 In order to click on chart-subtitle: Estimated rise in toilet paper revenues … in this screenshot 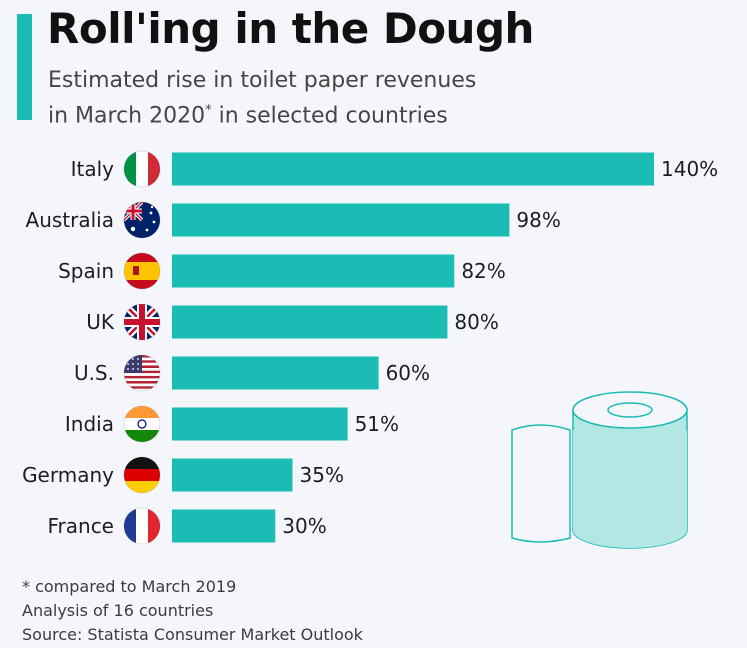, I will do `click(262, 98)`.